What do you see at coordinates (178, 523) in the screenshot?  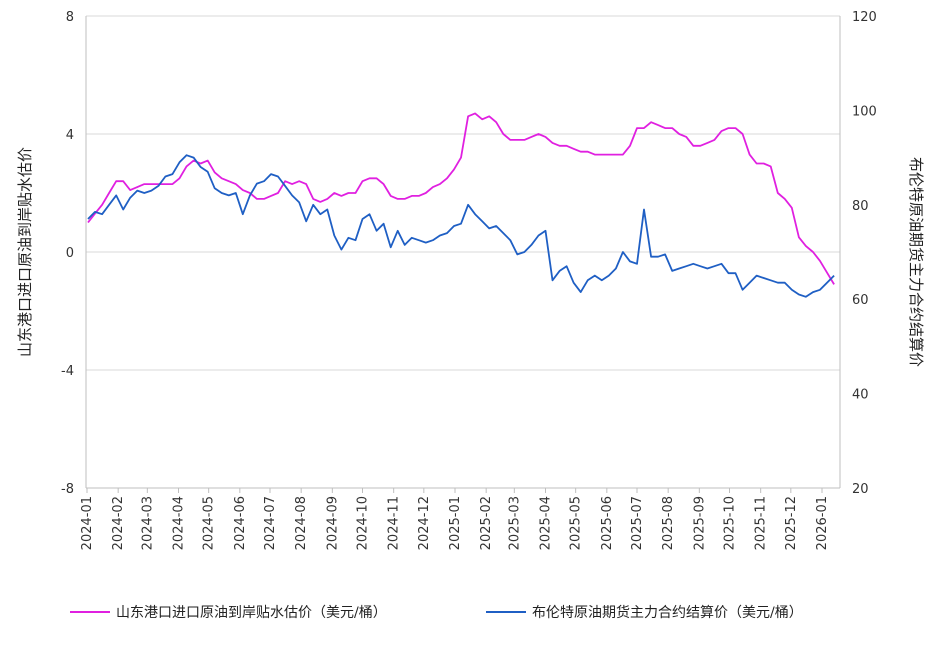 I see `x-tick-label: 2024-04` at bounding box center [178, 523].